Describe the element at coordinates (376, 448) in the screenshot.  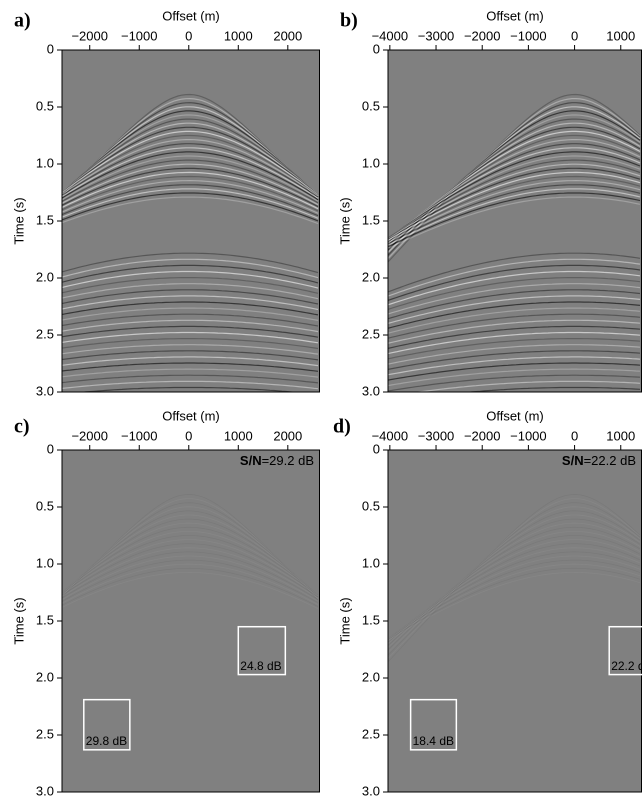
I see `y-tick-label: 0` at that location.